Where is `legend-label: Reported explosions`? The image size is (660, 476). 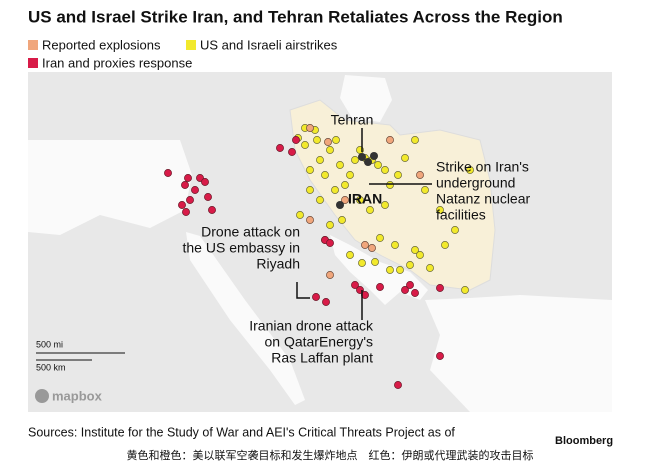
legend-label: Reported explosions is located at coordinates (101, 44).